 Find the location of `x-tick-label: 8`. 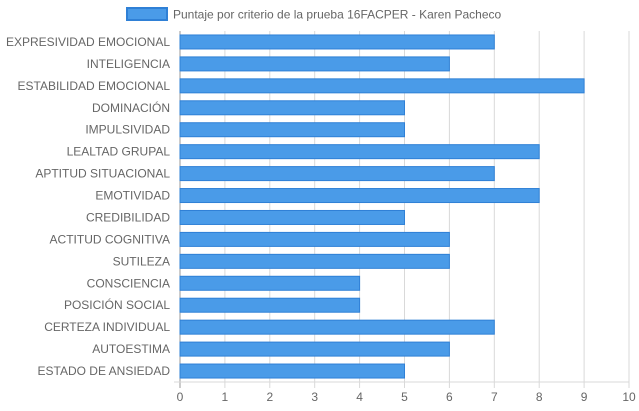

x-tick-label: 8 is located at coordinates (539, 397).